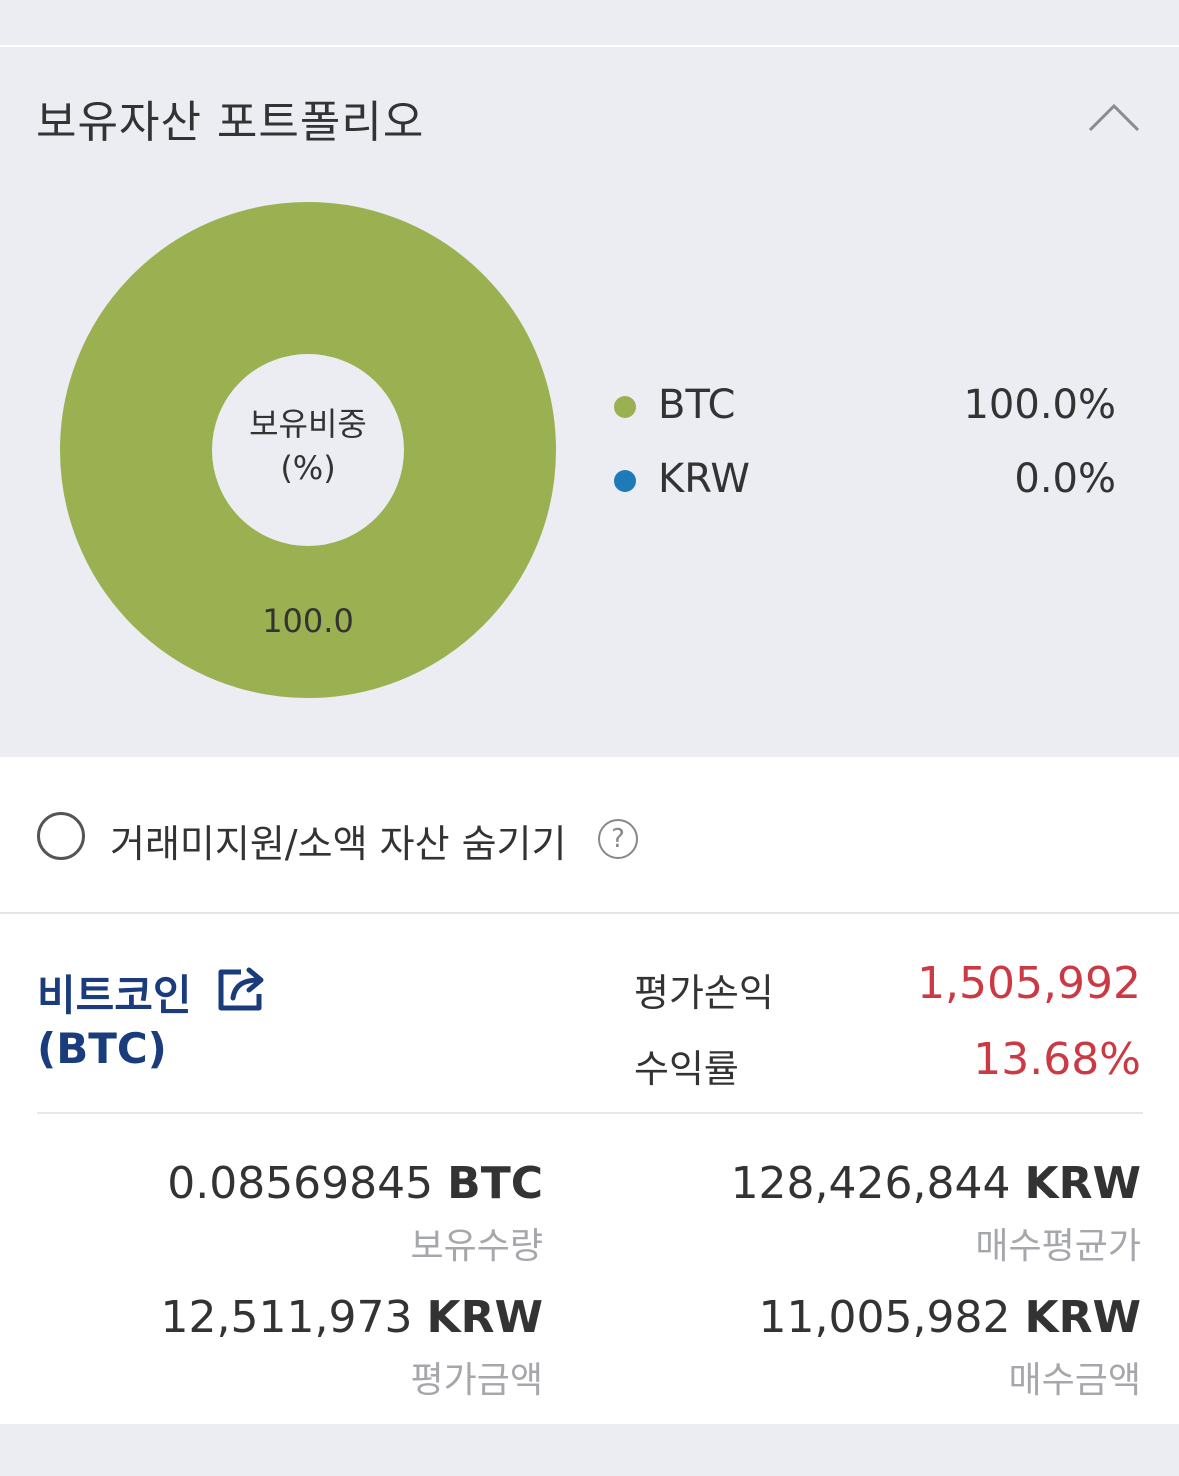  Describe the element at coordinates (950, 1347) in the screenshot. I see `metric-buy-amount: 11,005,982 KRW 매수금액` at that location.